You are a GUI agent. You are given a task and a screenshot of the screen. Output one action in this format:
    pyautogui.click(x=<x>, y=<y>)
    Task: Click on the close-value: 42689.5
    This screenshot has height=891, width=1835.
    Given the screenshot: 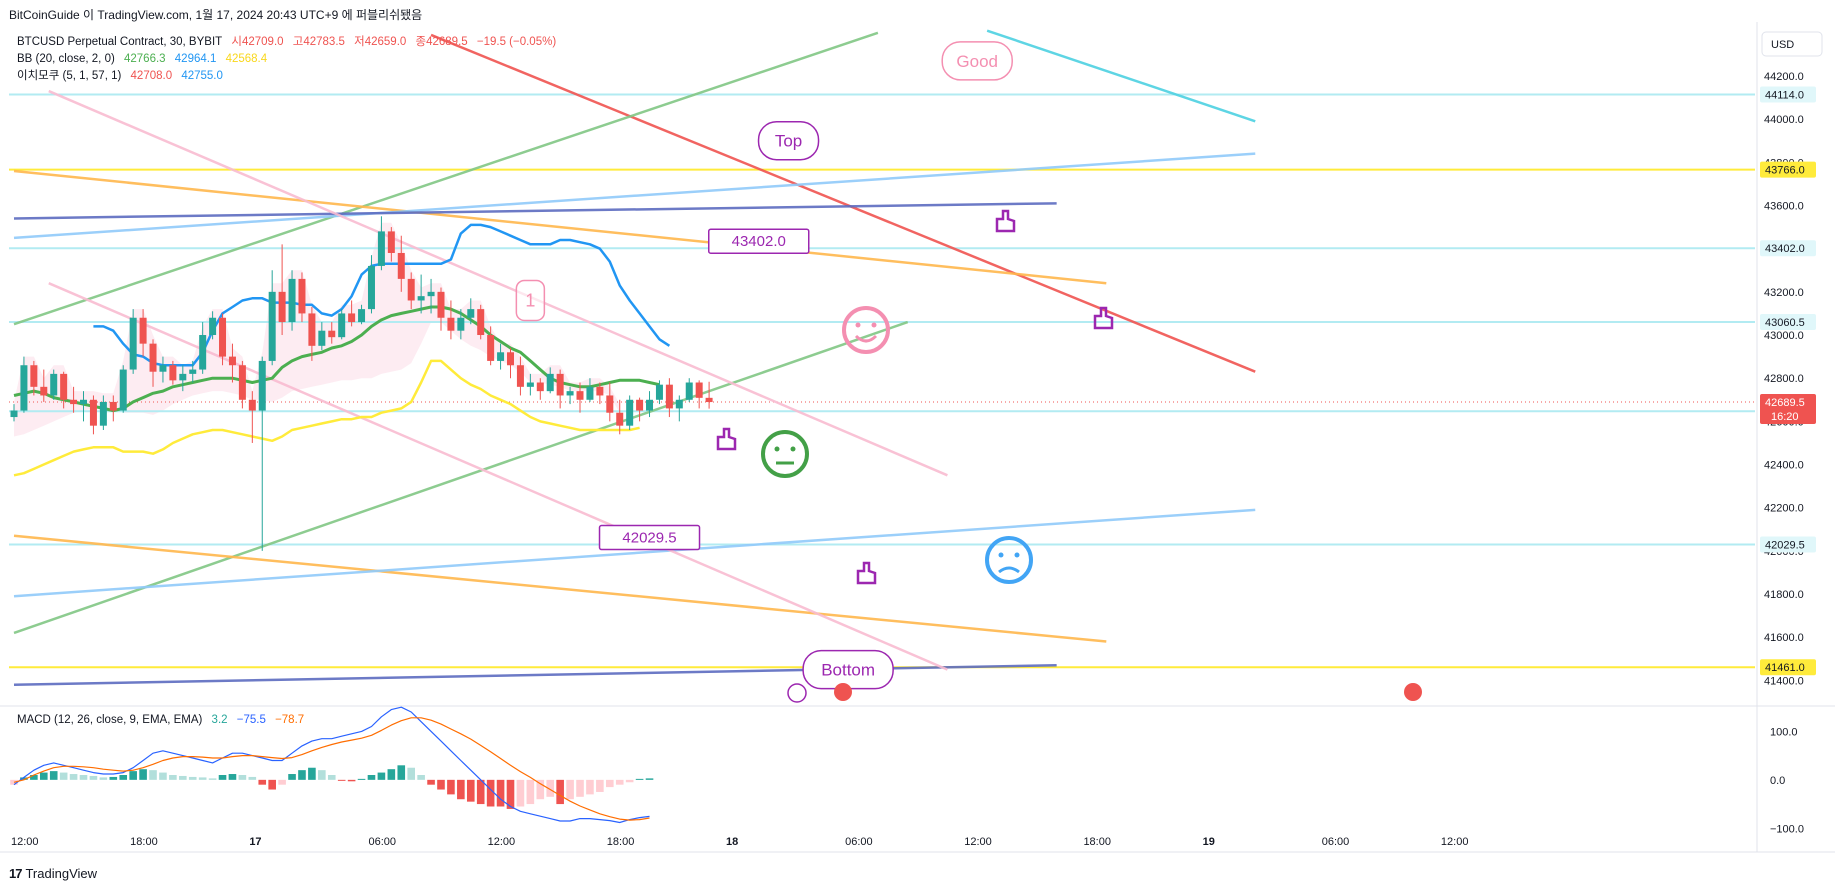 What is the action you would take?
    pyautogui.click(x=447, y=42)
    